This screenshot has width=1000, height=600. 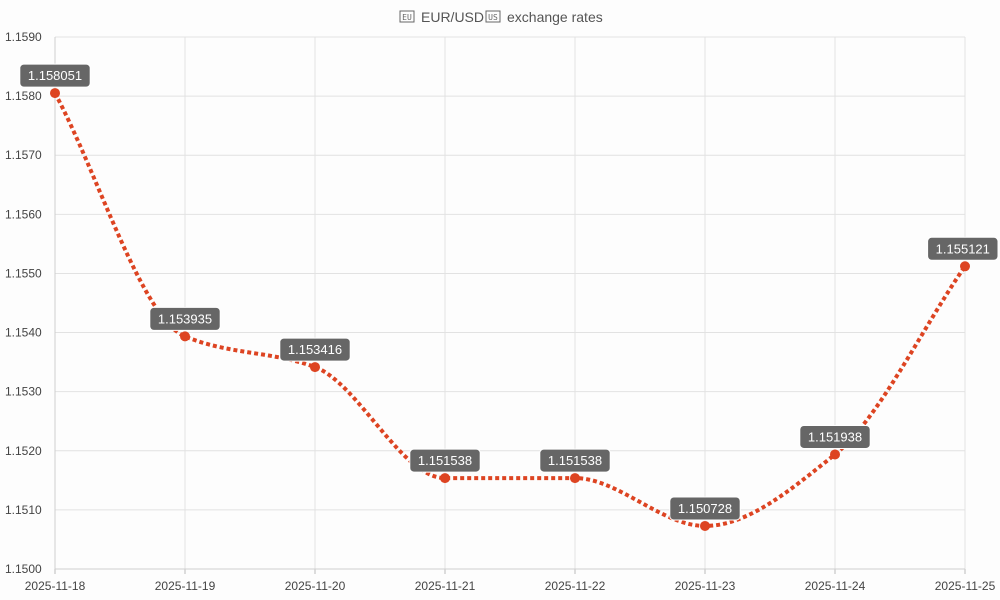 What do you see at coordinates (452, 17) in the screenshot?
I see `chart-title-base: EUR/USD` at bounding box center [452, 17].